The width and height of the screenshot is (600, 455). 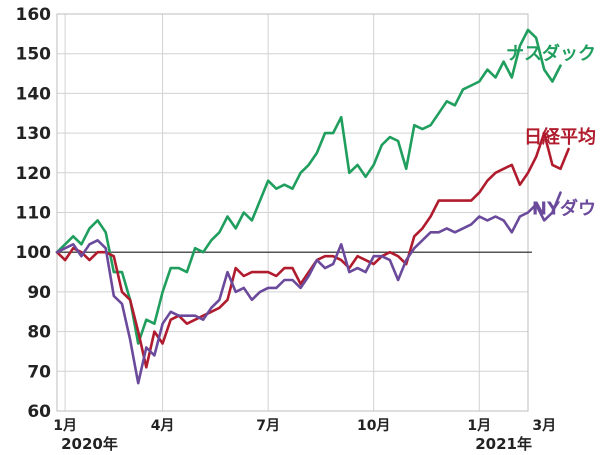 I want to click on y-tick-label: 100, so click(x=34, y=253).